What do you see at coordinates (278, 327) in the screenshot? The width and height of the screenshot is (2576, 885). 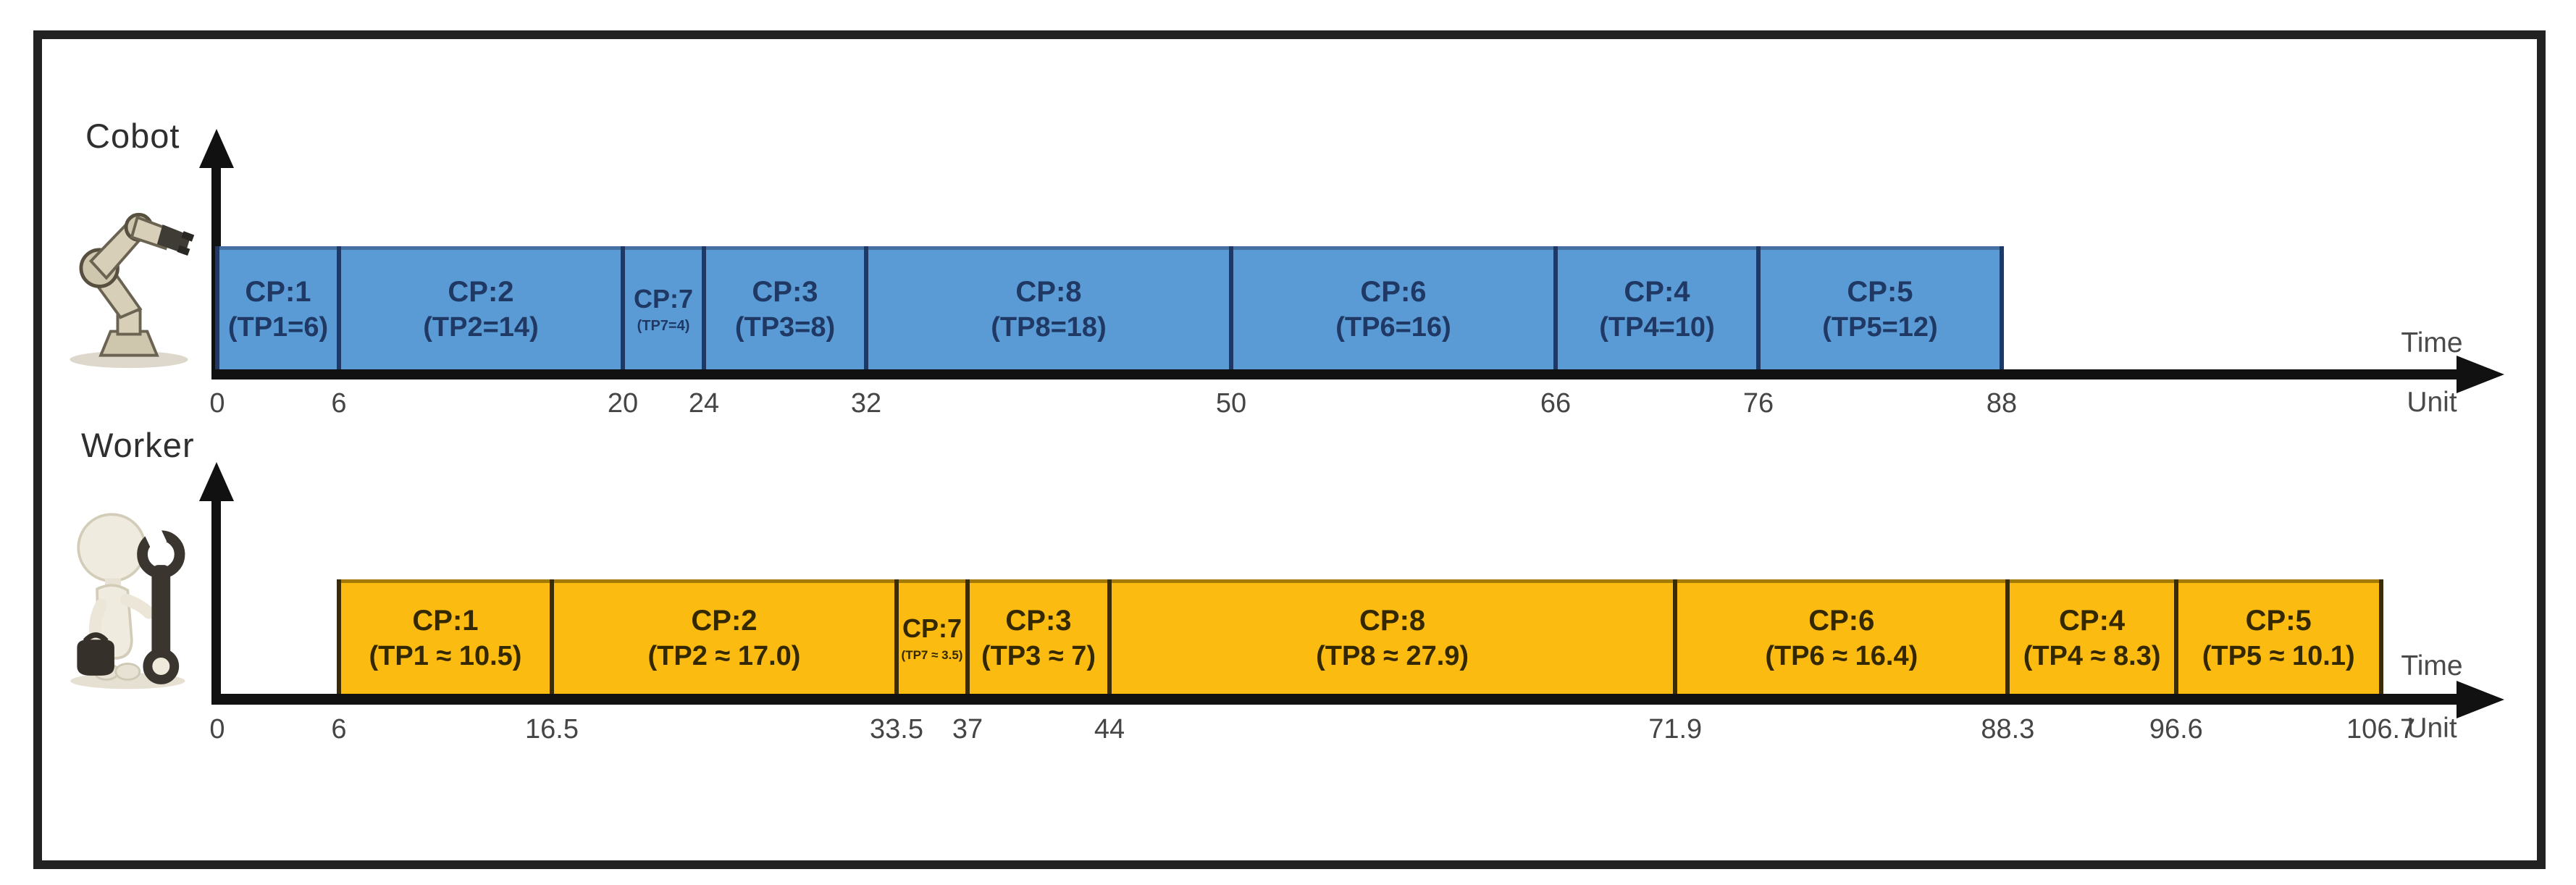 I see `bar-task-duration: (TP1=6)` at bounding box center [278, 327].